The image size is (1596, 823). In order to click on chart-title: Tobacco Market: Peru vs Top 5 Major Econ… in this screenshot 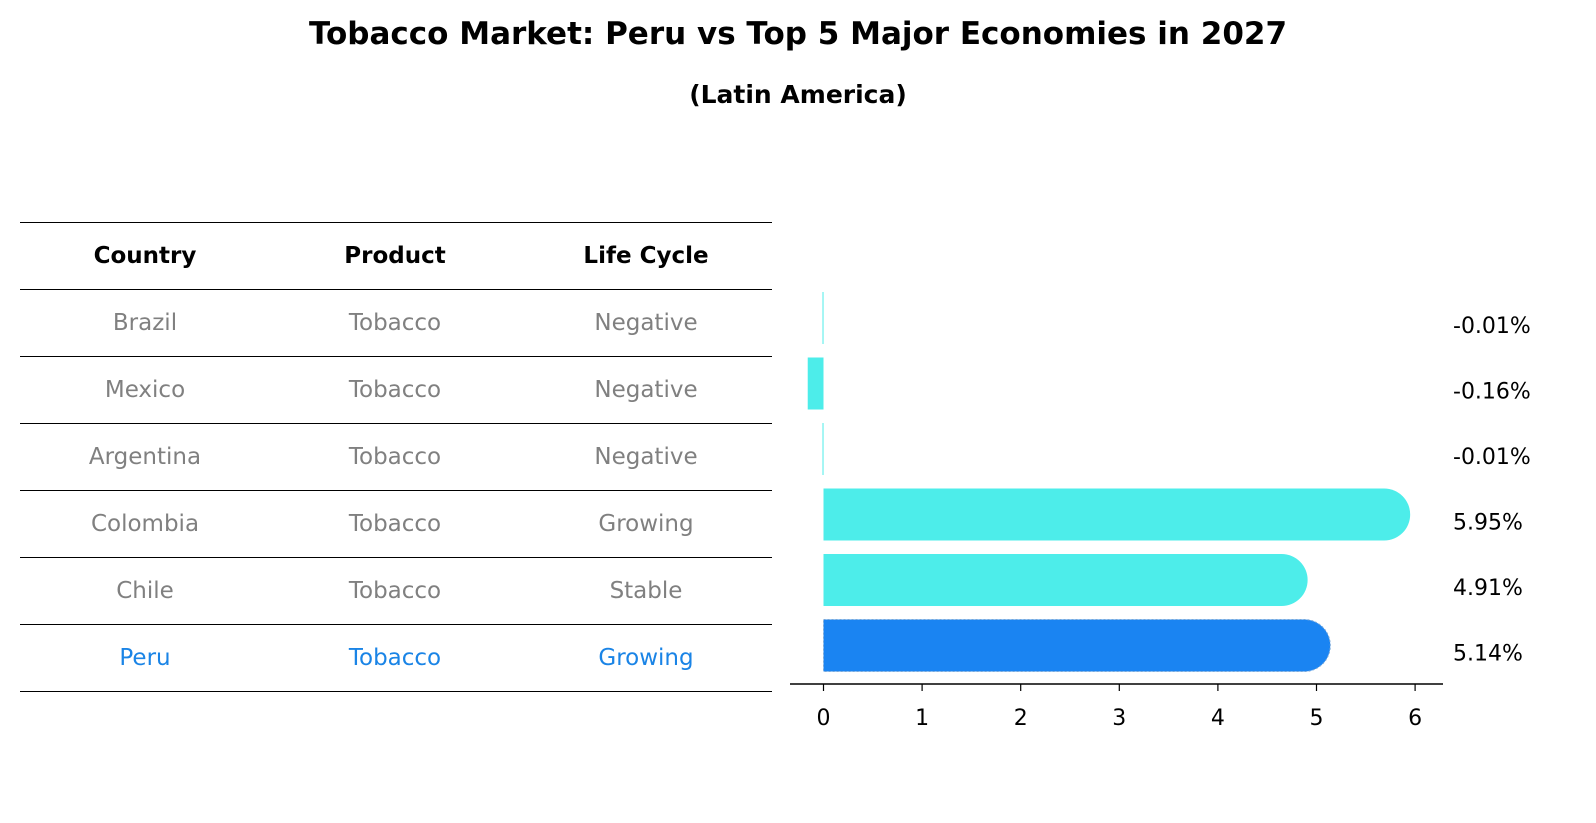, I will do `click(798, 34)`.